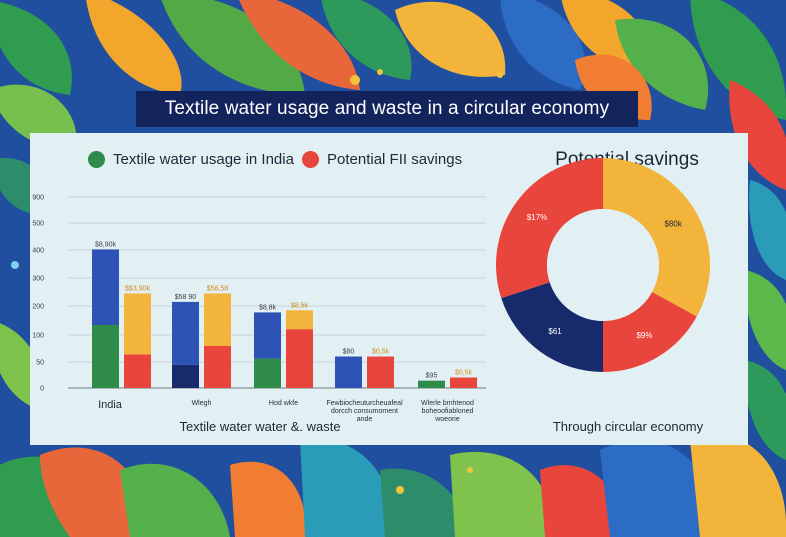 The image size is (786, 537). I want to click on x-category-label: India, so click(110, 405).